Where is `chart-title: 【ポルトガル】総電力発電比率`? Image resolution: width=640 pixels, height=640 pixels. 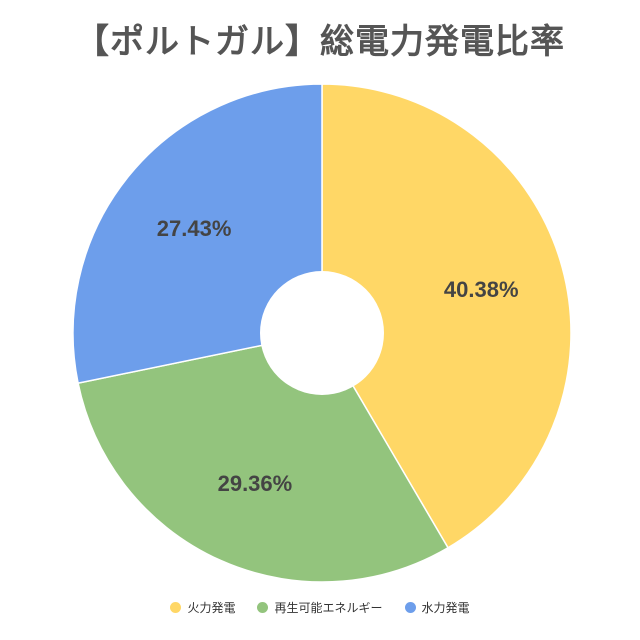 chart-title: 【ポルトガル】総電力発電比率 is located at coordinates (320, 42).